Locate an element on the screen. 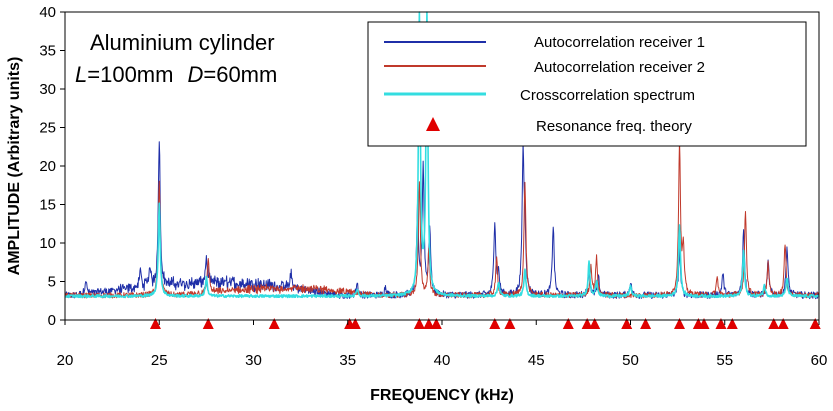  x-tick-label: 45 is located at coordinates (536, 360).